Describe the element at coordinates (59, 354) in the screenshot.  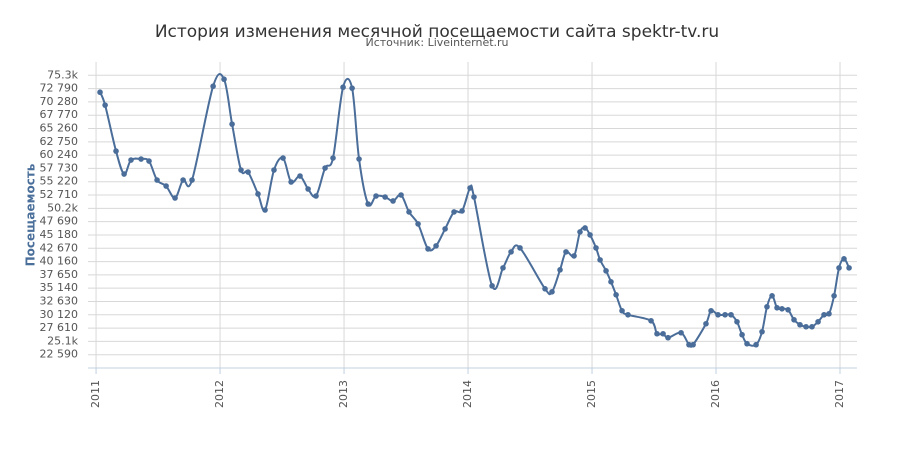
I see `y-tick-label: 22 590` at that location.